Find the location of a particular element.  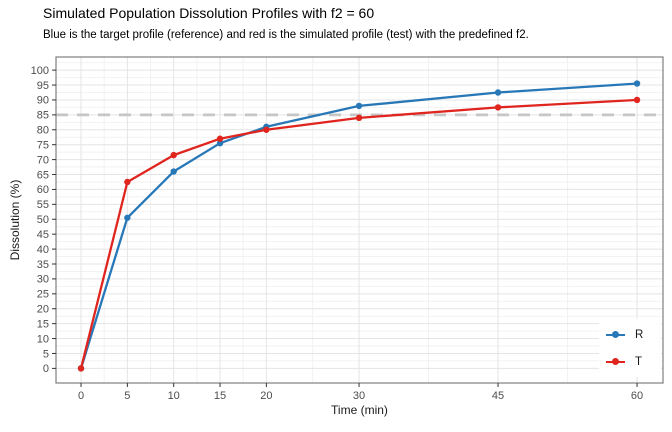

legend-item-reference: R is located at coordinates (630, 335).